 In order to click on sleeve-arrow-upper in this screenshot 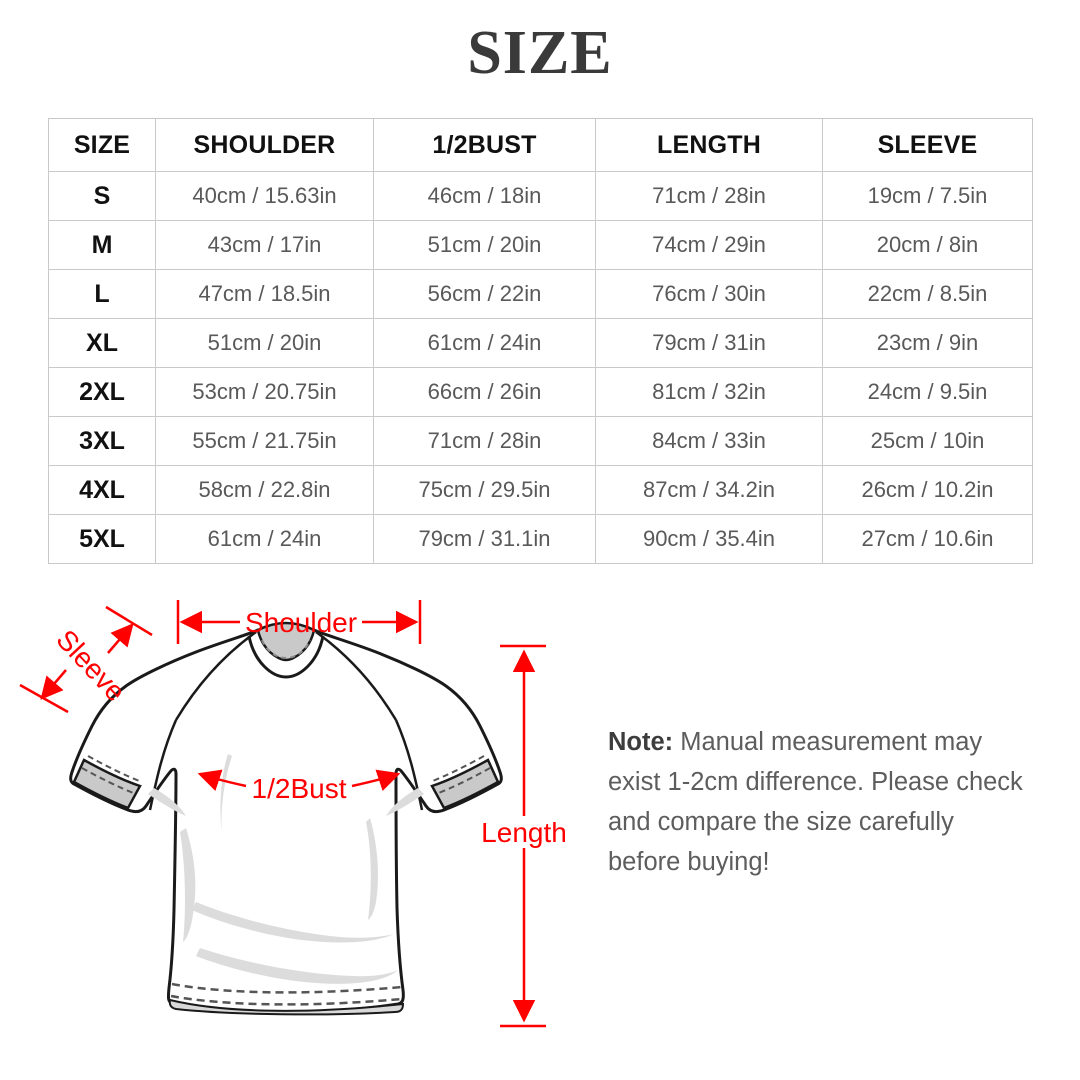, I will do `click(120, 638)`.